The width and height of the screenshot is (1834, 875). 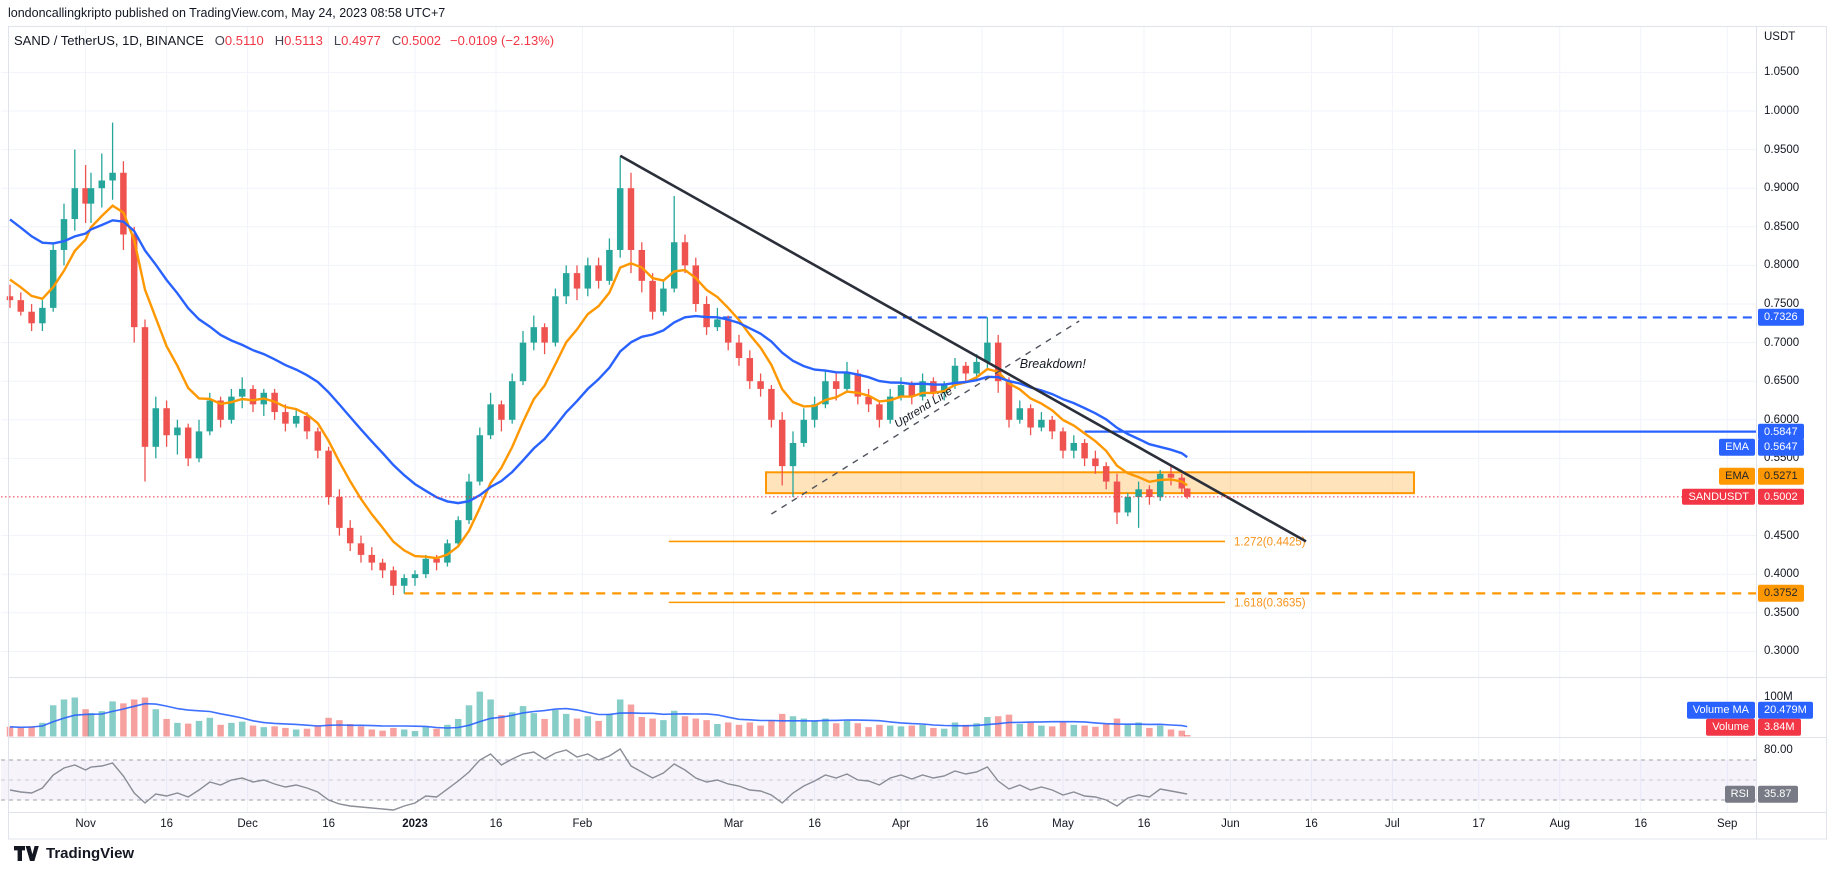 I want to click on tradingview-brand-text: TradingView, so click(x=90, y=853).